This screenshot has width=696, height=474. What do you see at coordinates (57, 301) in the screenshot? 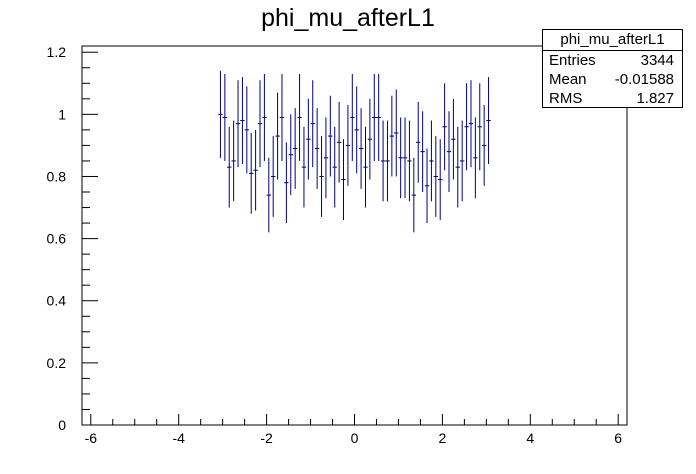
I see `y-tick-label: 0.4` at bounding box center [57, 301].